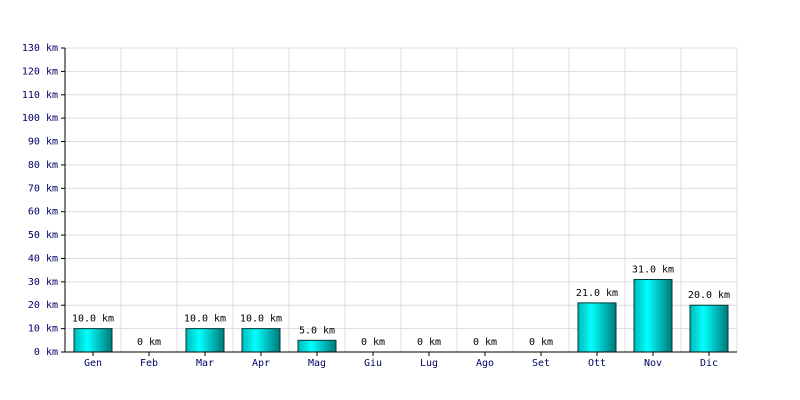 Image resolution: width=800 pixels, height=400 pixels. What do you see at coordinates (43, 329) in the screenshot?
I see `y-tick-label: 10 km` at bounding box center [43, 329].